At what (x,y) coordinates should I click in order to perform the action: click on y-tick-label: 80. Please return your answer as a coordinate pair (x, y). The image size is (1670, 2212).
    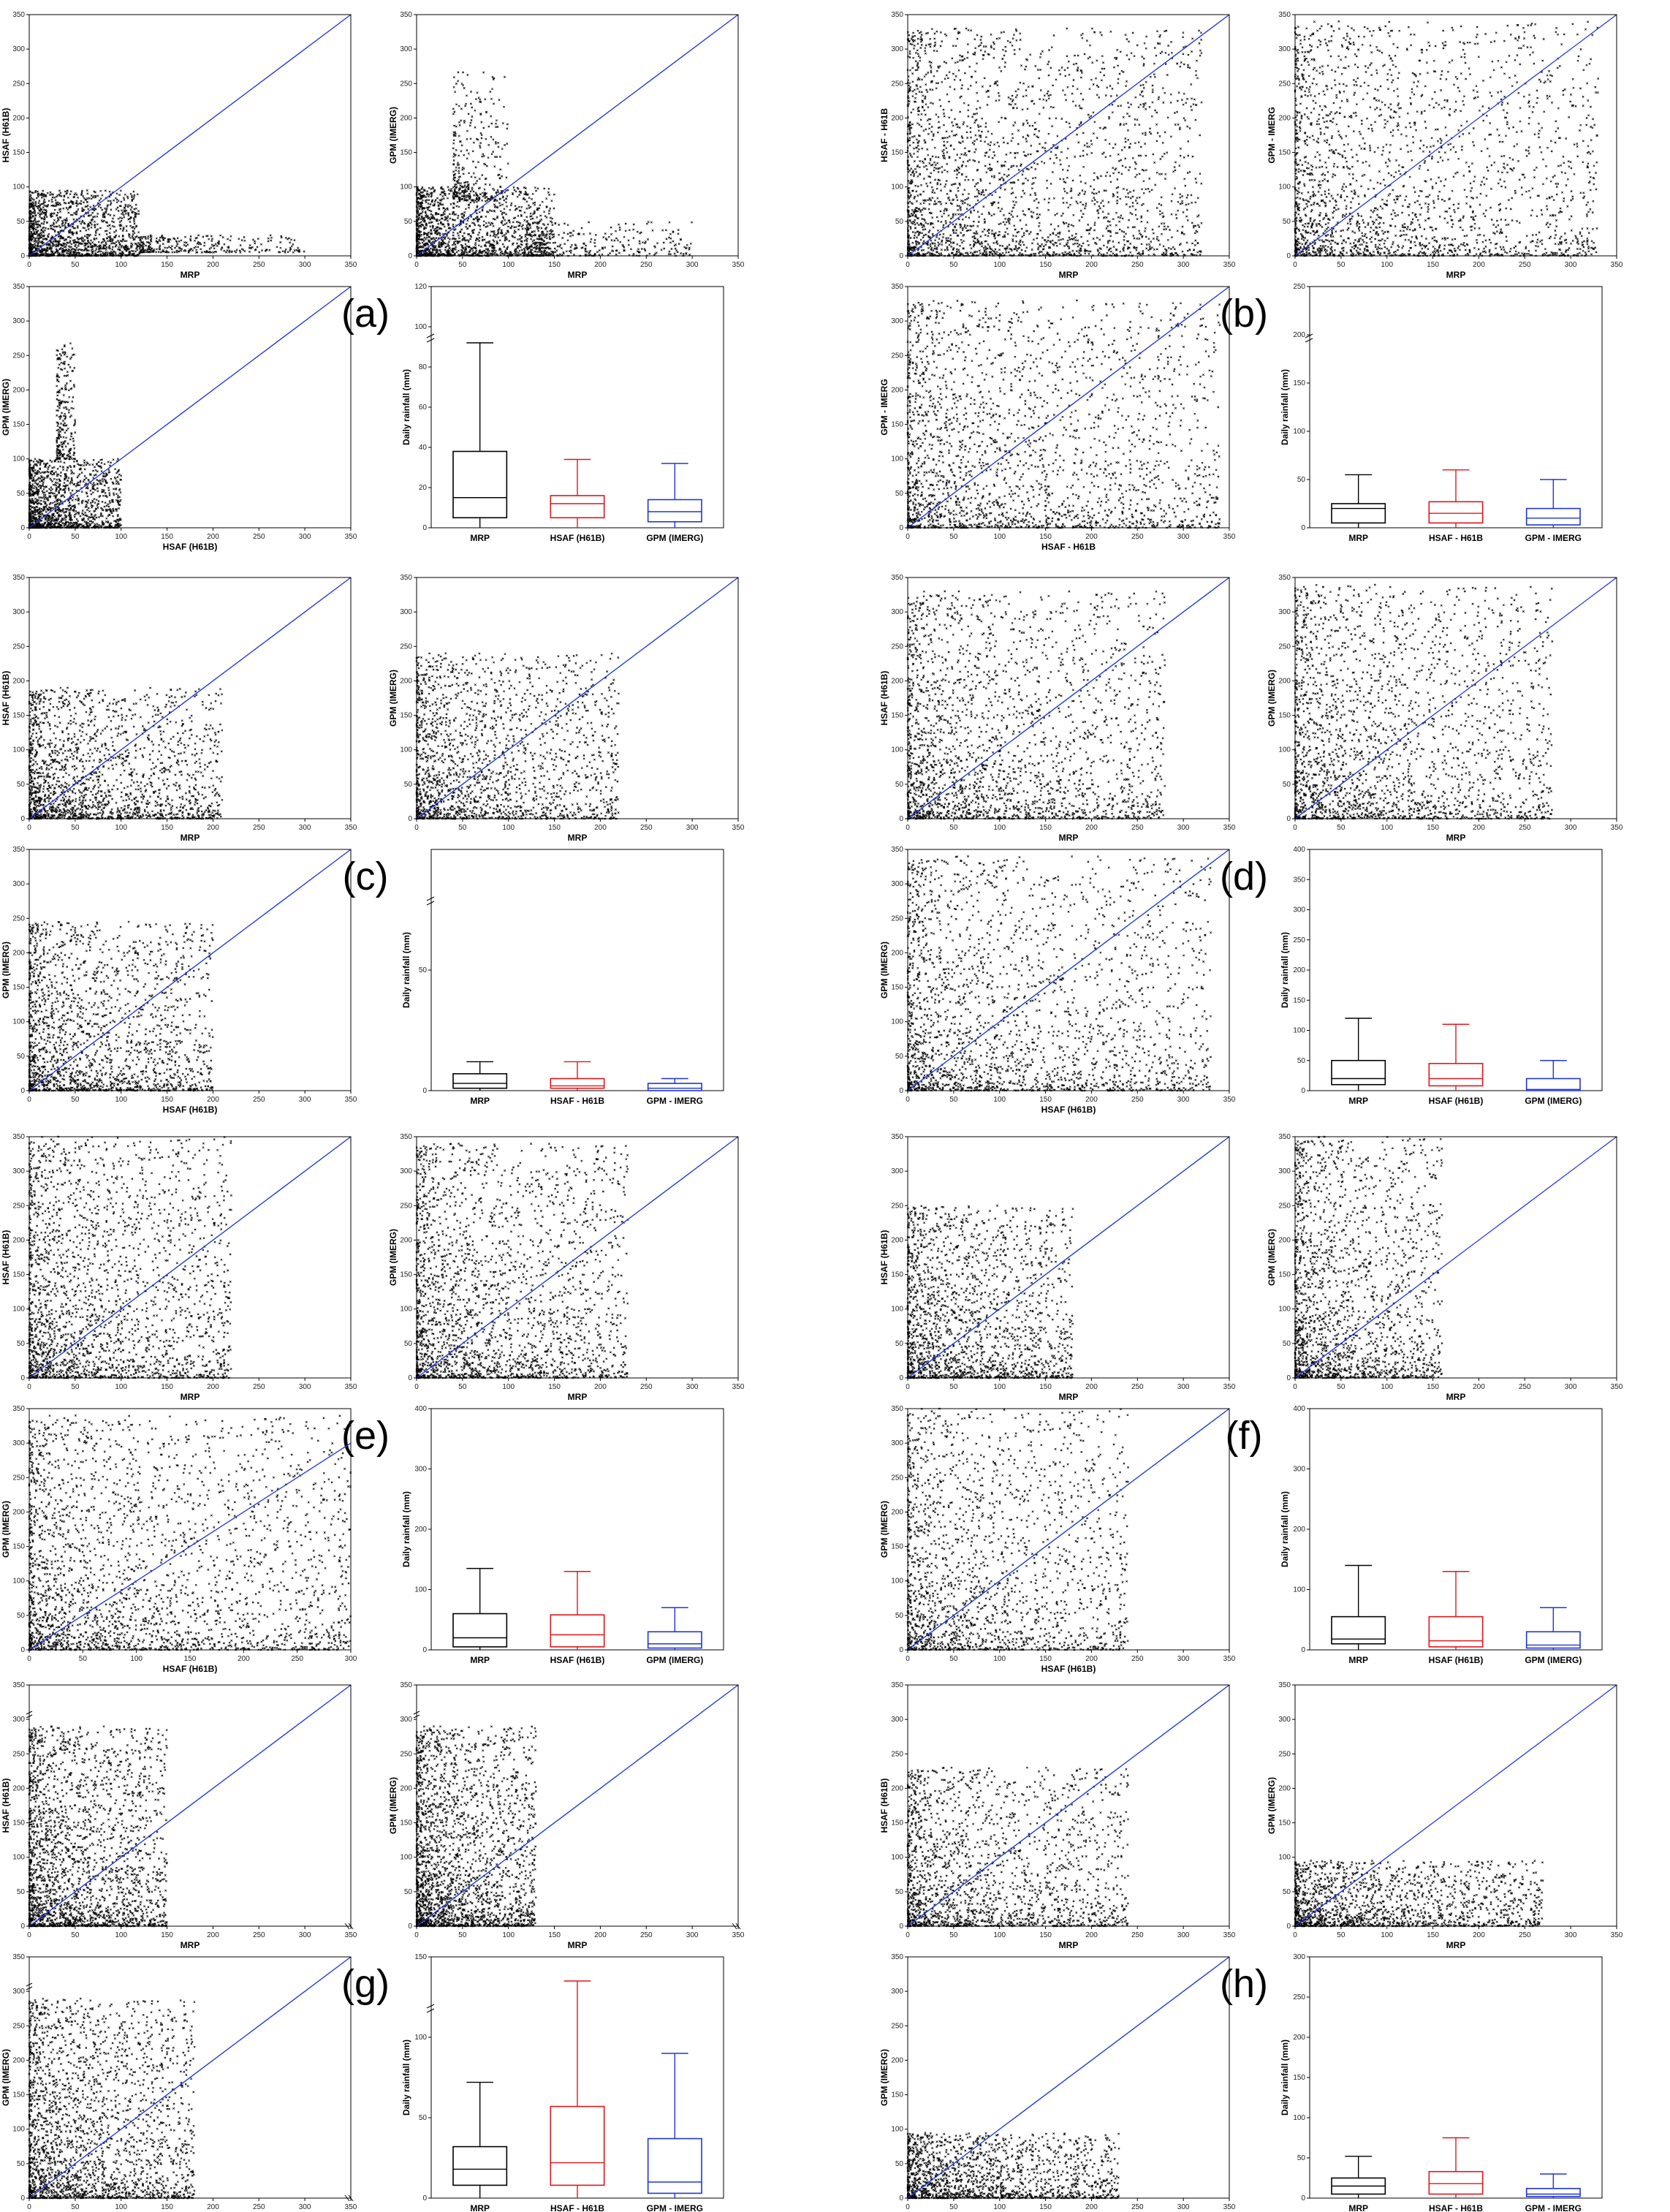
    Looking at the image, I should click on (423, 367).